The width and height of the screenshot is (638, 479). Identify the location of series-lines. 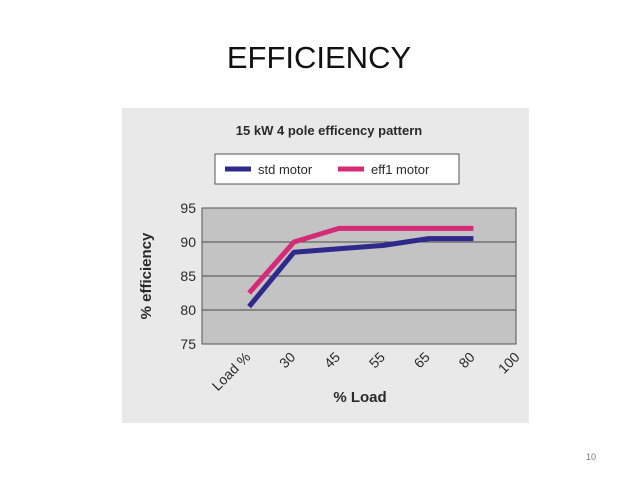
(360, 267).